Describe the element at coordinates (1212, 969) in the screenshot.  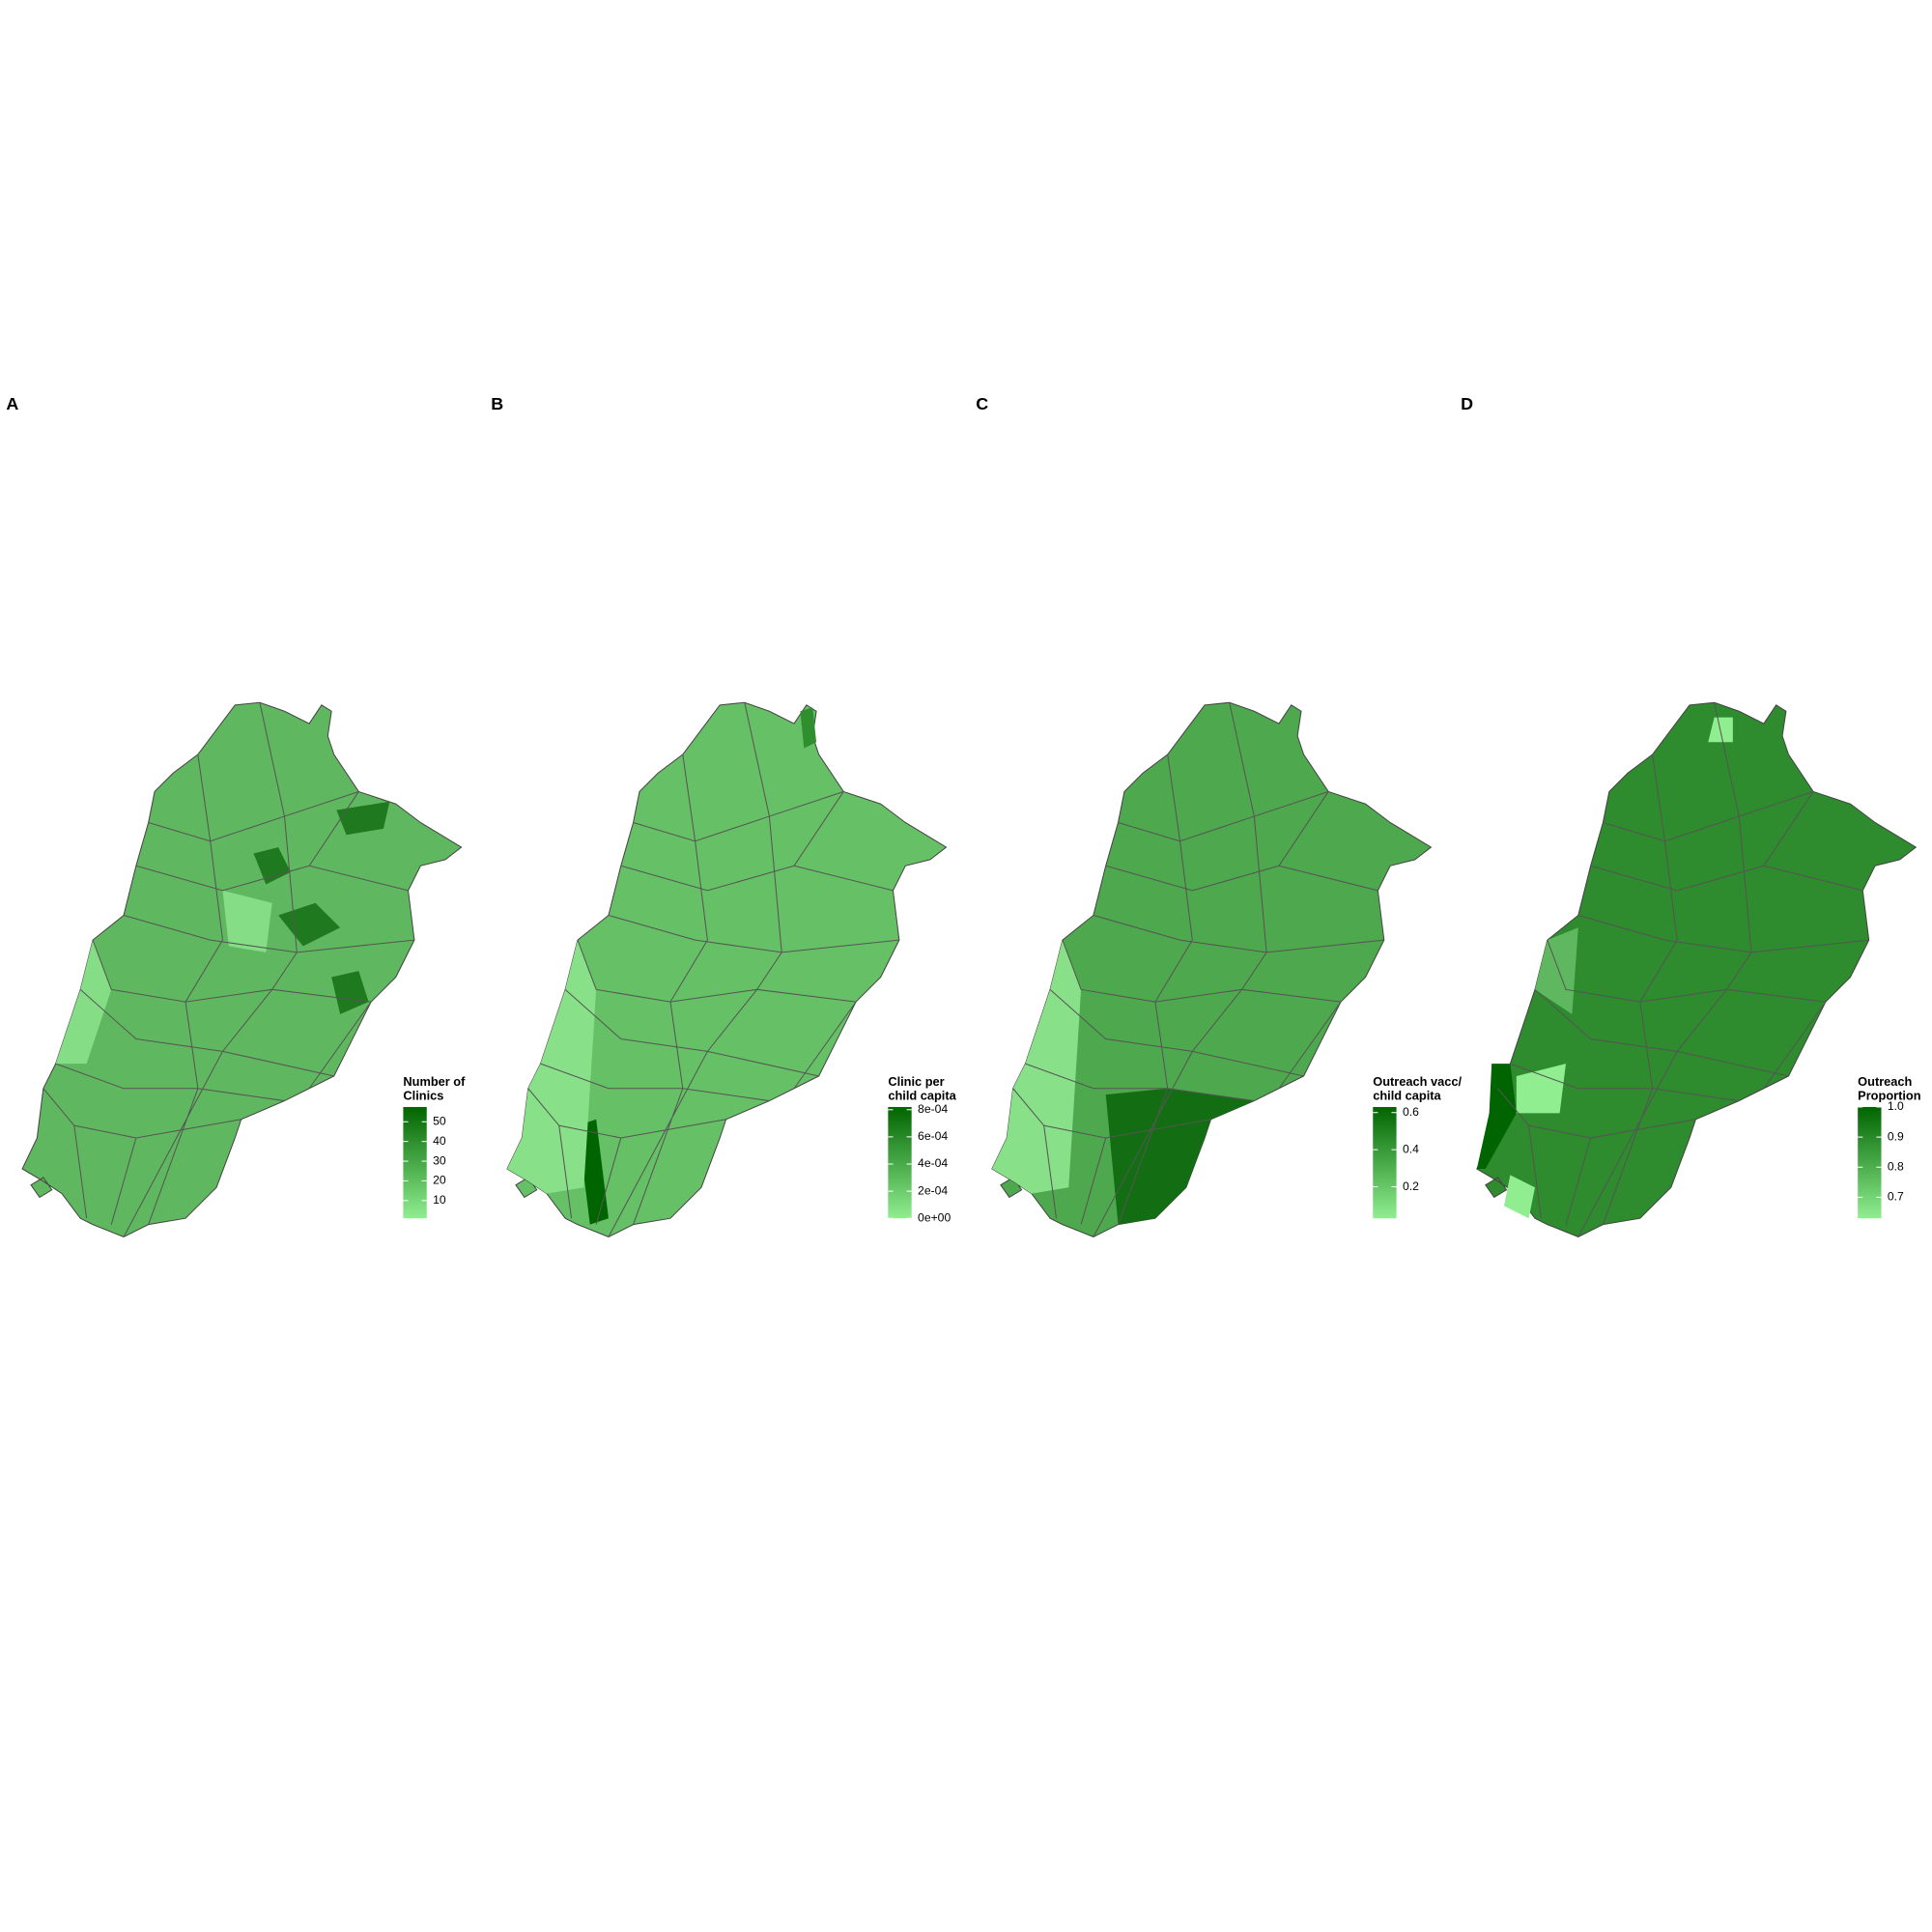
I see `map-c` at that location.